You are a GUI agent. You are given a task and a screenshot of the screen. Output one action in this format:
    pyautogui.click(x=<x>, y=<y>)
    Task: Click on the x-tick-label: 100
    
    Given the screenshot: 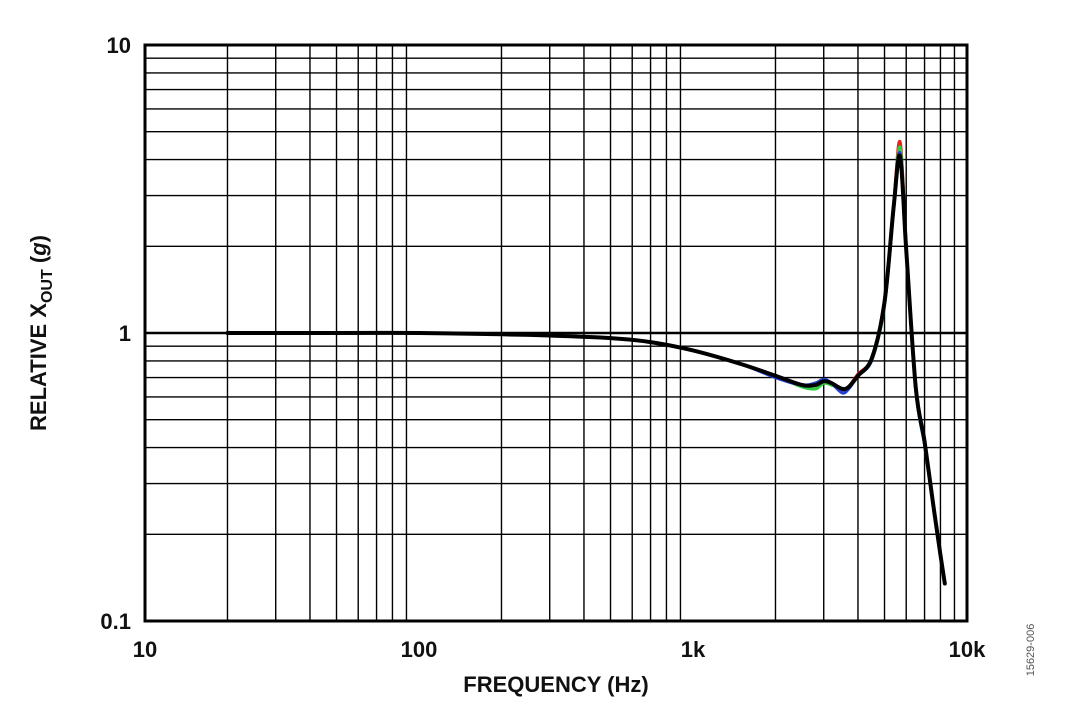 What is the action you would take?
    pyautogui.click(x=419, y=649)
    